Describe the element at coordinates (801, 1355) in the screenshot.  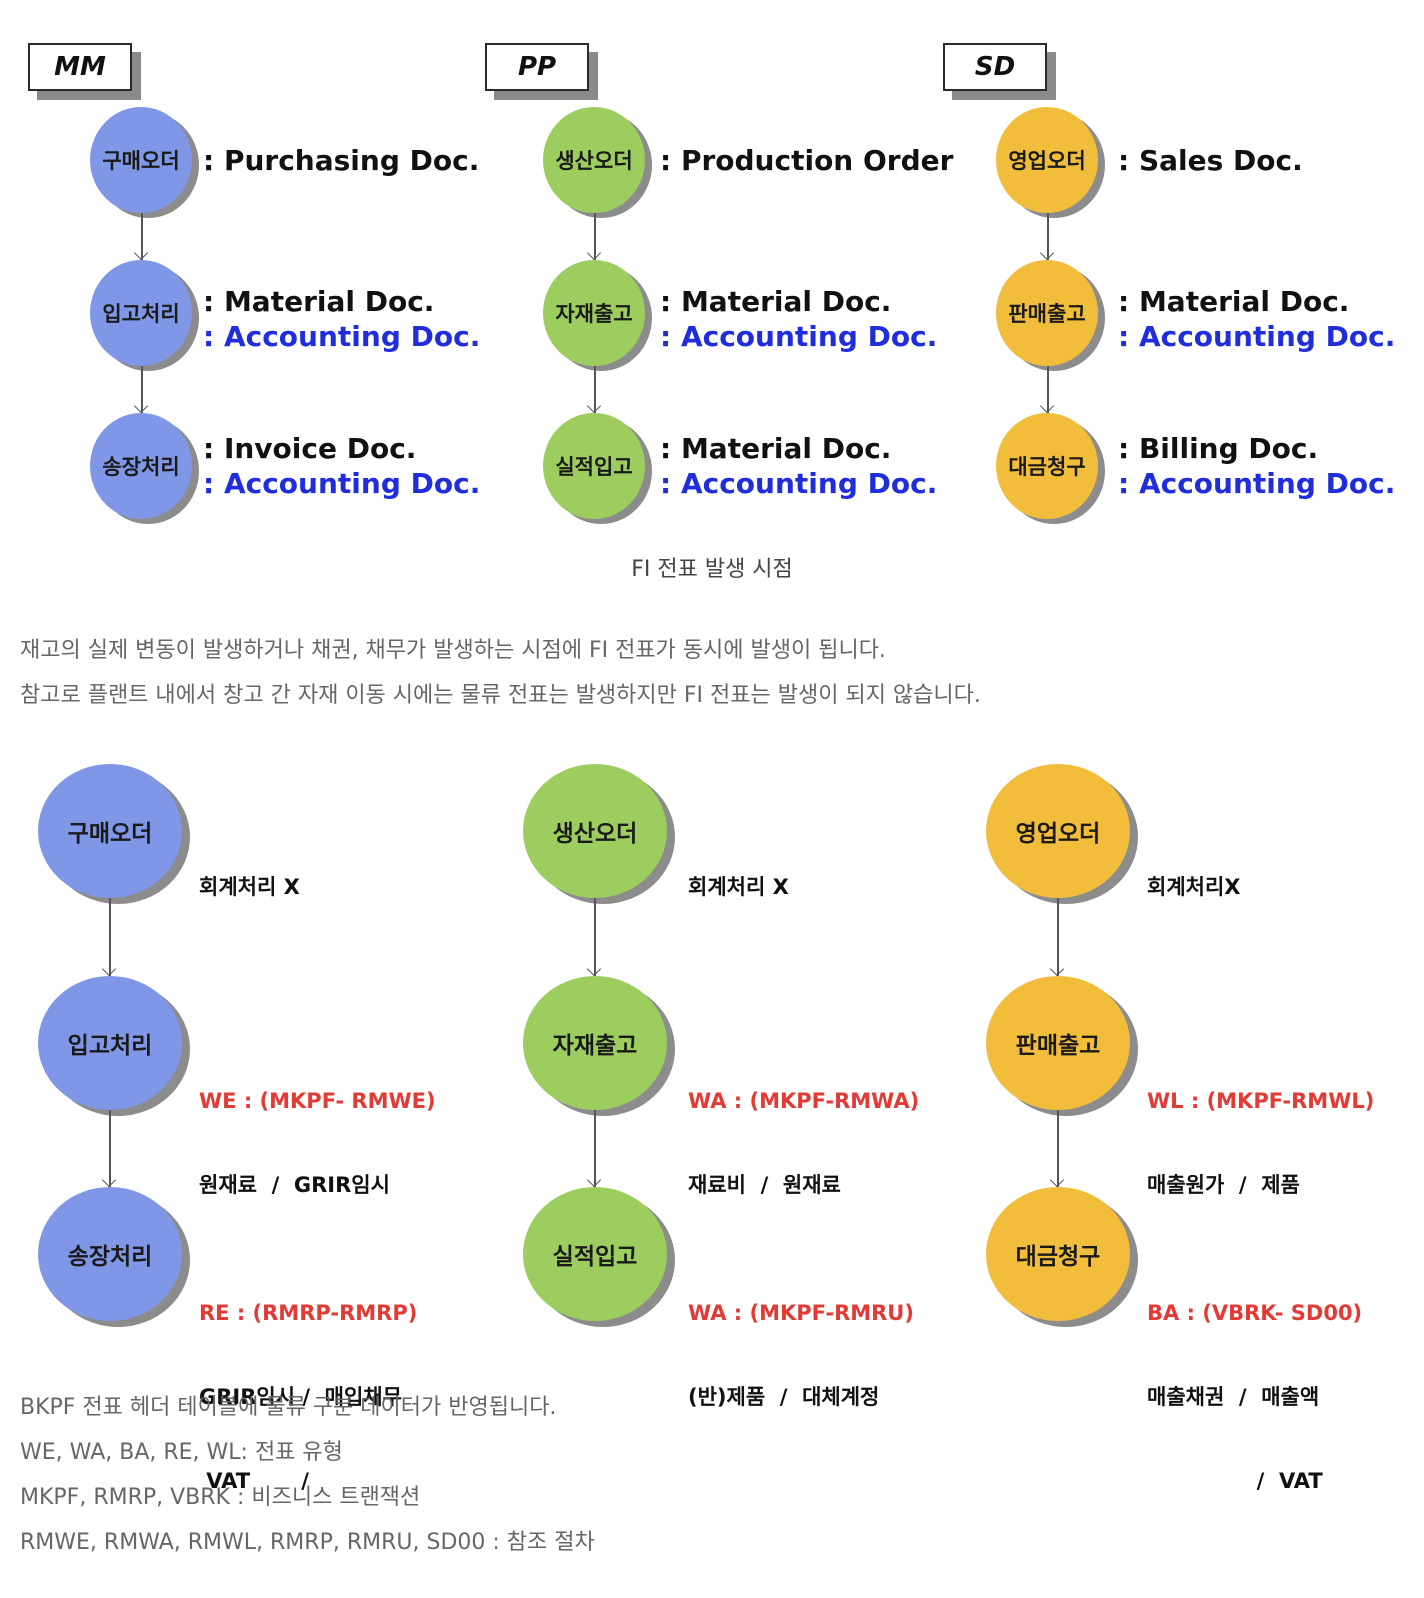
I see `posting-note: WA : (MKPF-RMRU) (반)제품 / 대체계정` at that location.